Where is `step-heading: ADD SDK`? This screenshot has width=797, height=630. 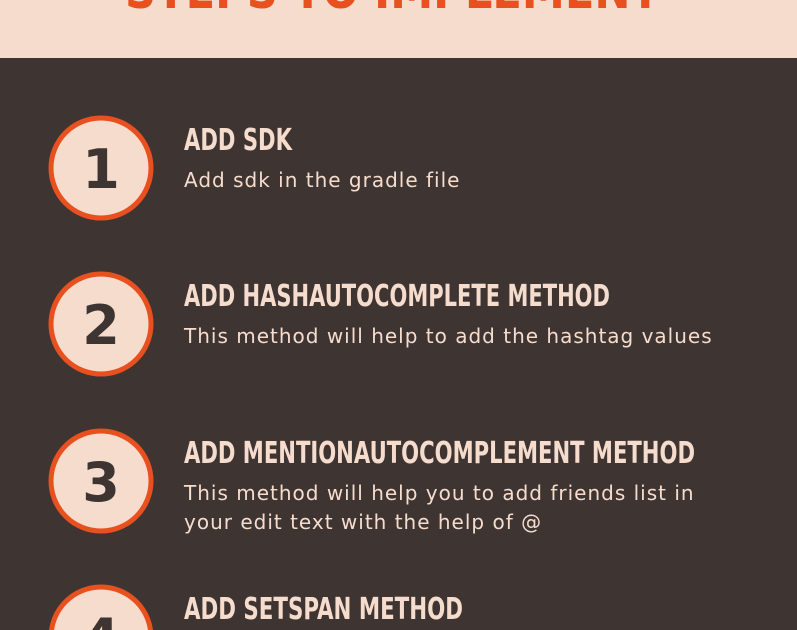
step-heading: ADD SDK is located at coordinates (238, 140).